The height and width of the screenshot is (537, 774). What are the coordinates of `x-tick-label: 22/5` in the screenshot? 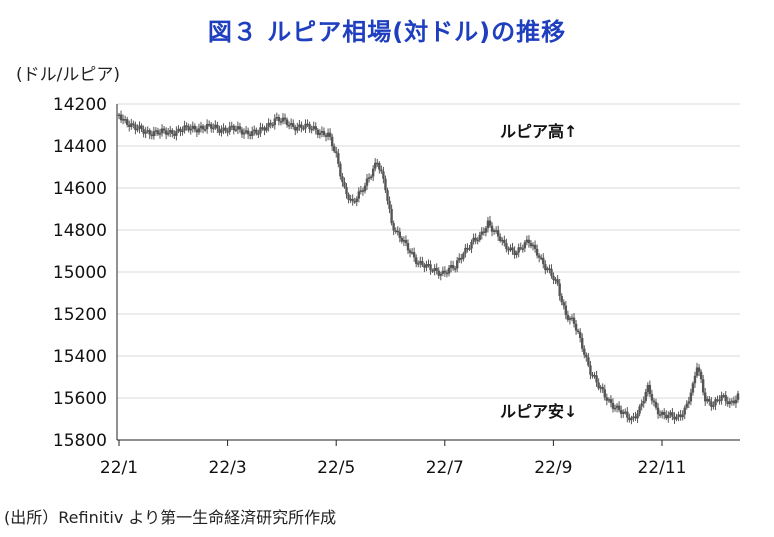 It's located at (336, 468).